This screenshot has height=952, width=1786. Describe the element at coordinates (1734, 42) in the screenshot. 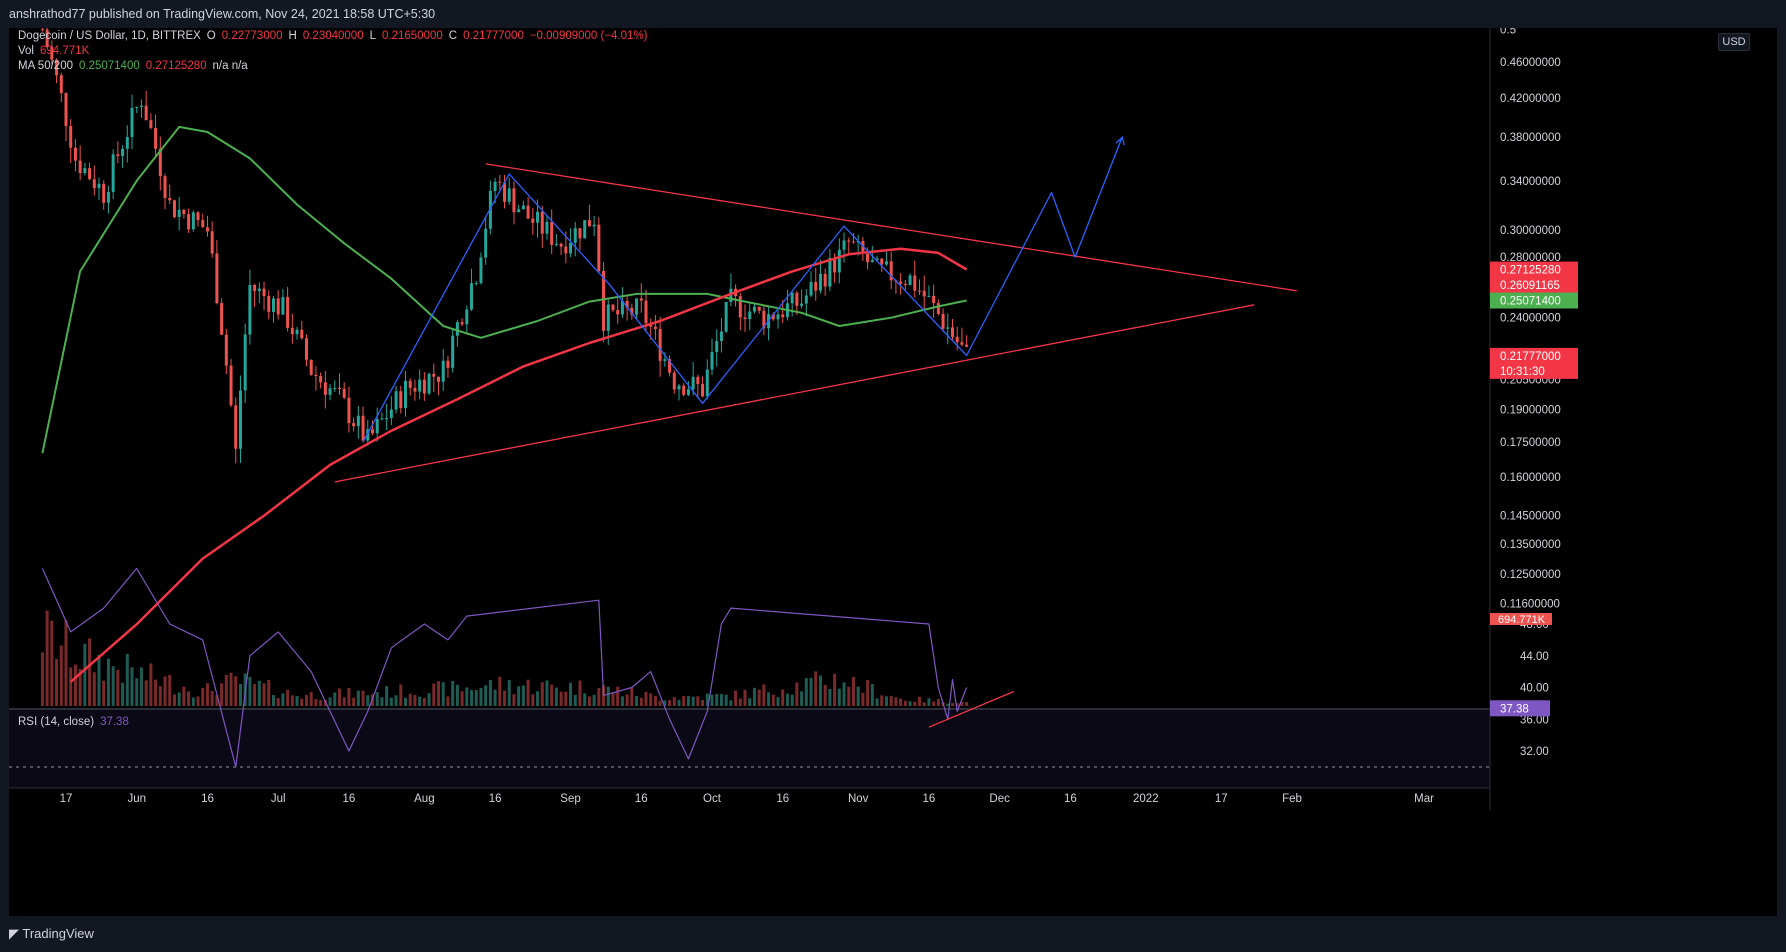

I see `currency-button: USD` at that location.